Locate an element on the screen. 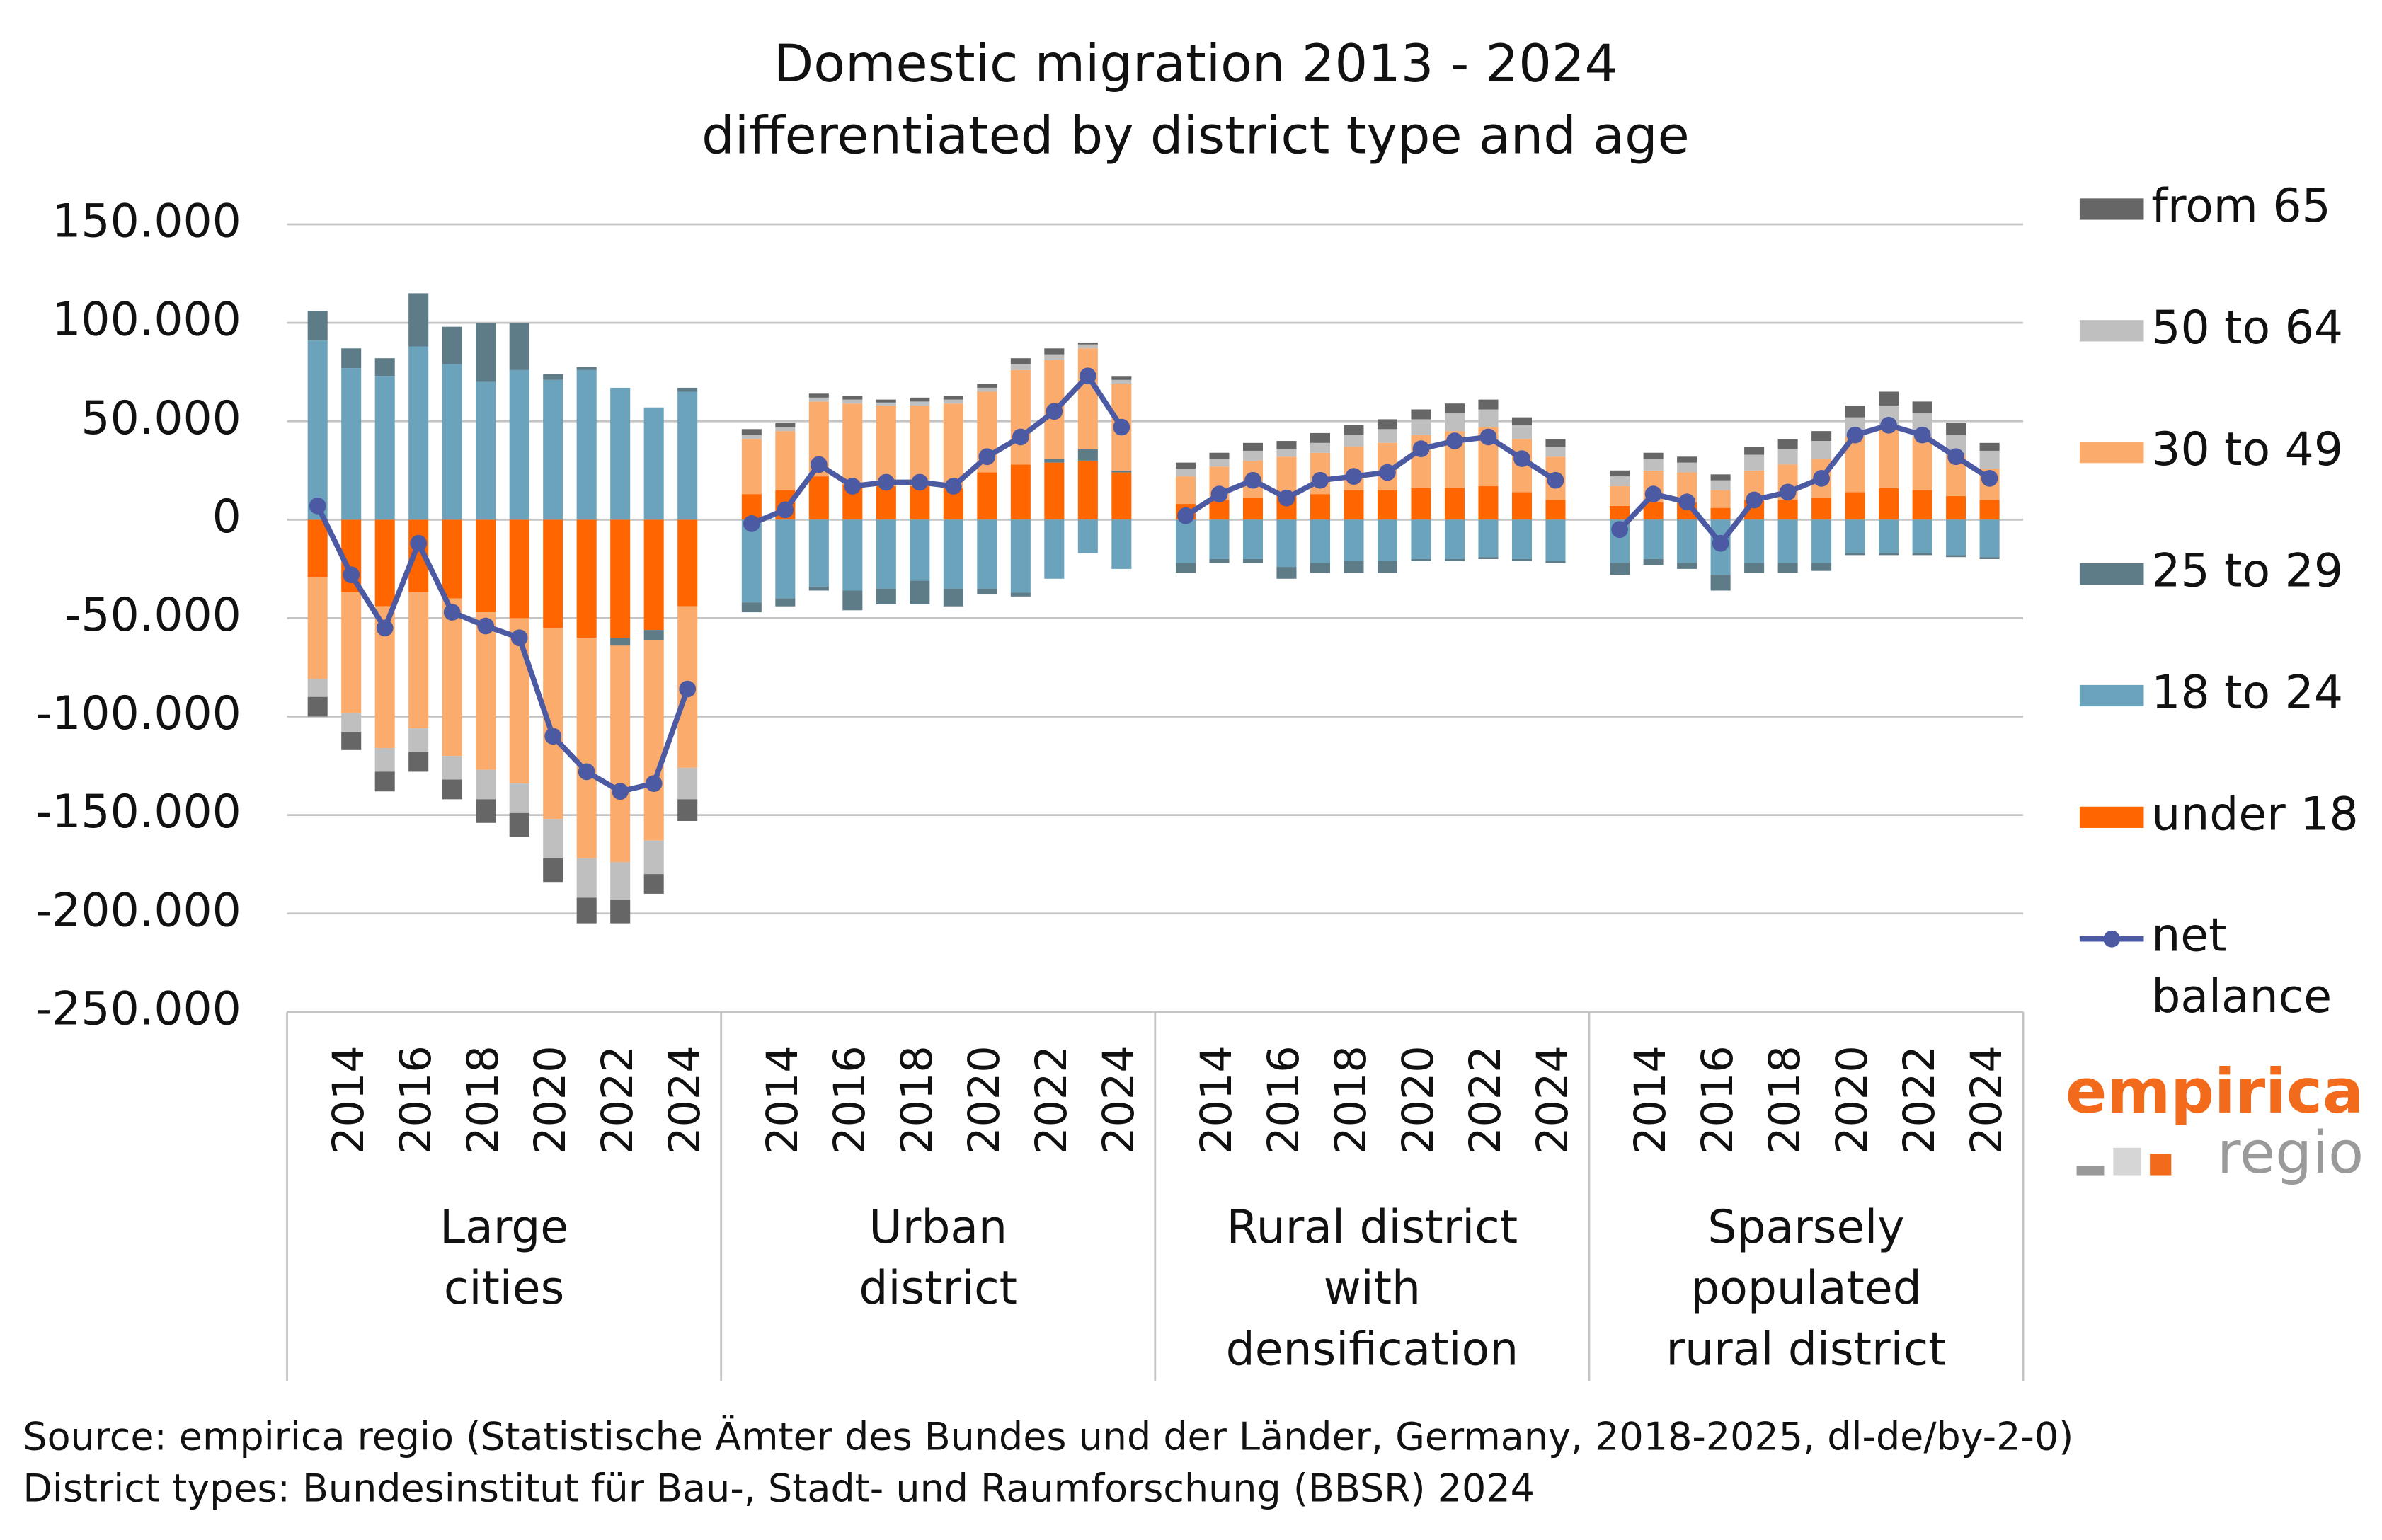 This screenshot has width=2382, height=1540. group-label: Urban is located at coordinates (938, 1228).